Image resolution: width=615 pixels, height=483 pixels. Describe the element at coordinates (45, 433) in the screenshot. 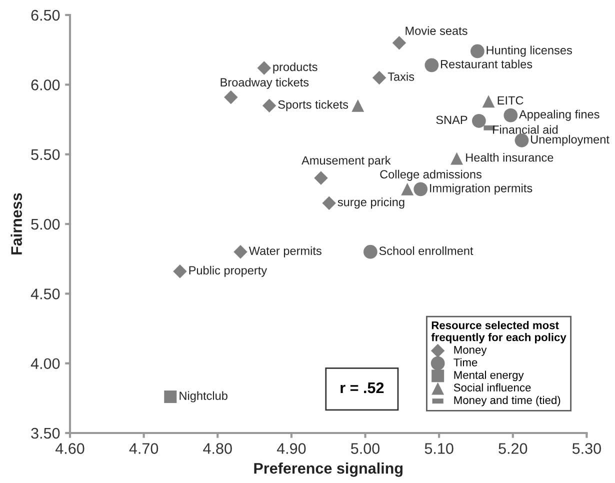

I see `y-tick-label: 3.50` at that location.